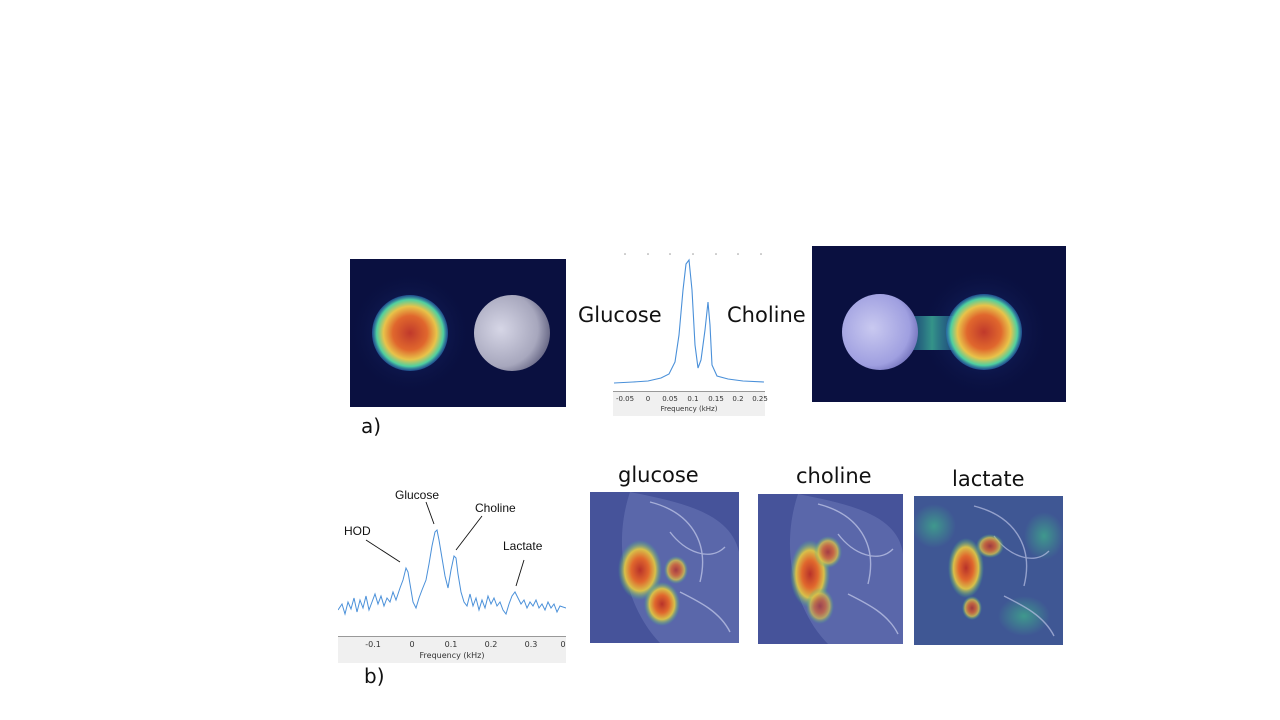  Describe the element at coordinates (458, 333) in the screenshot. I see `glucose-phantom-map` at that location.